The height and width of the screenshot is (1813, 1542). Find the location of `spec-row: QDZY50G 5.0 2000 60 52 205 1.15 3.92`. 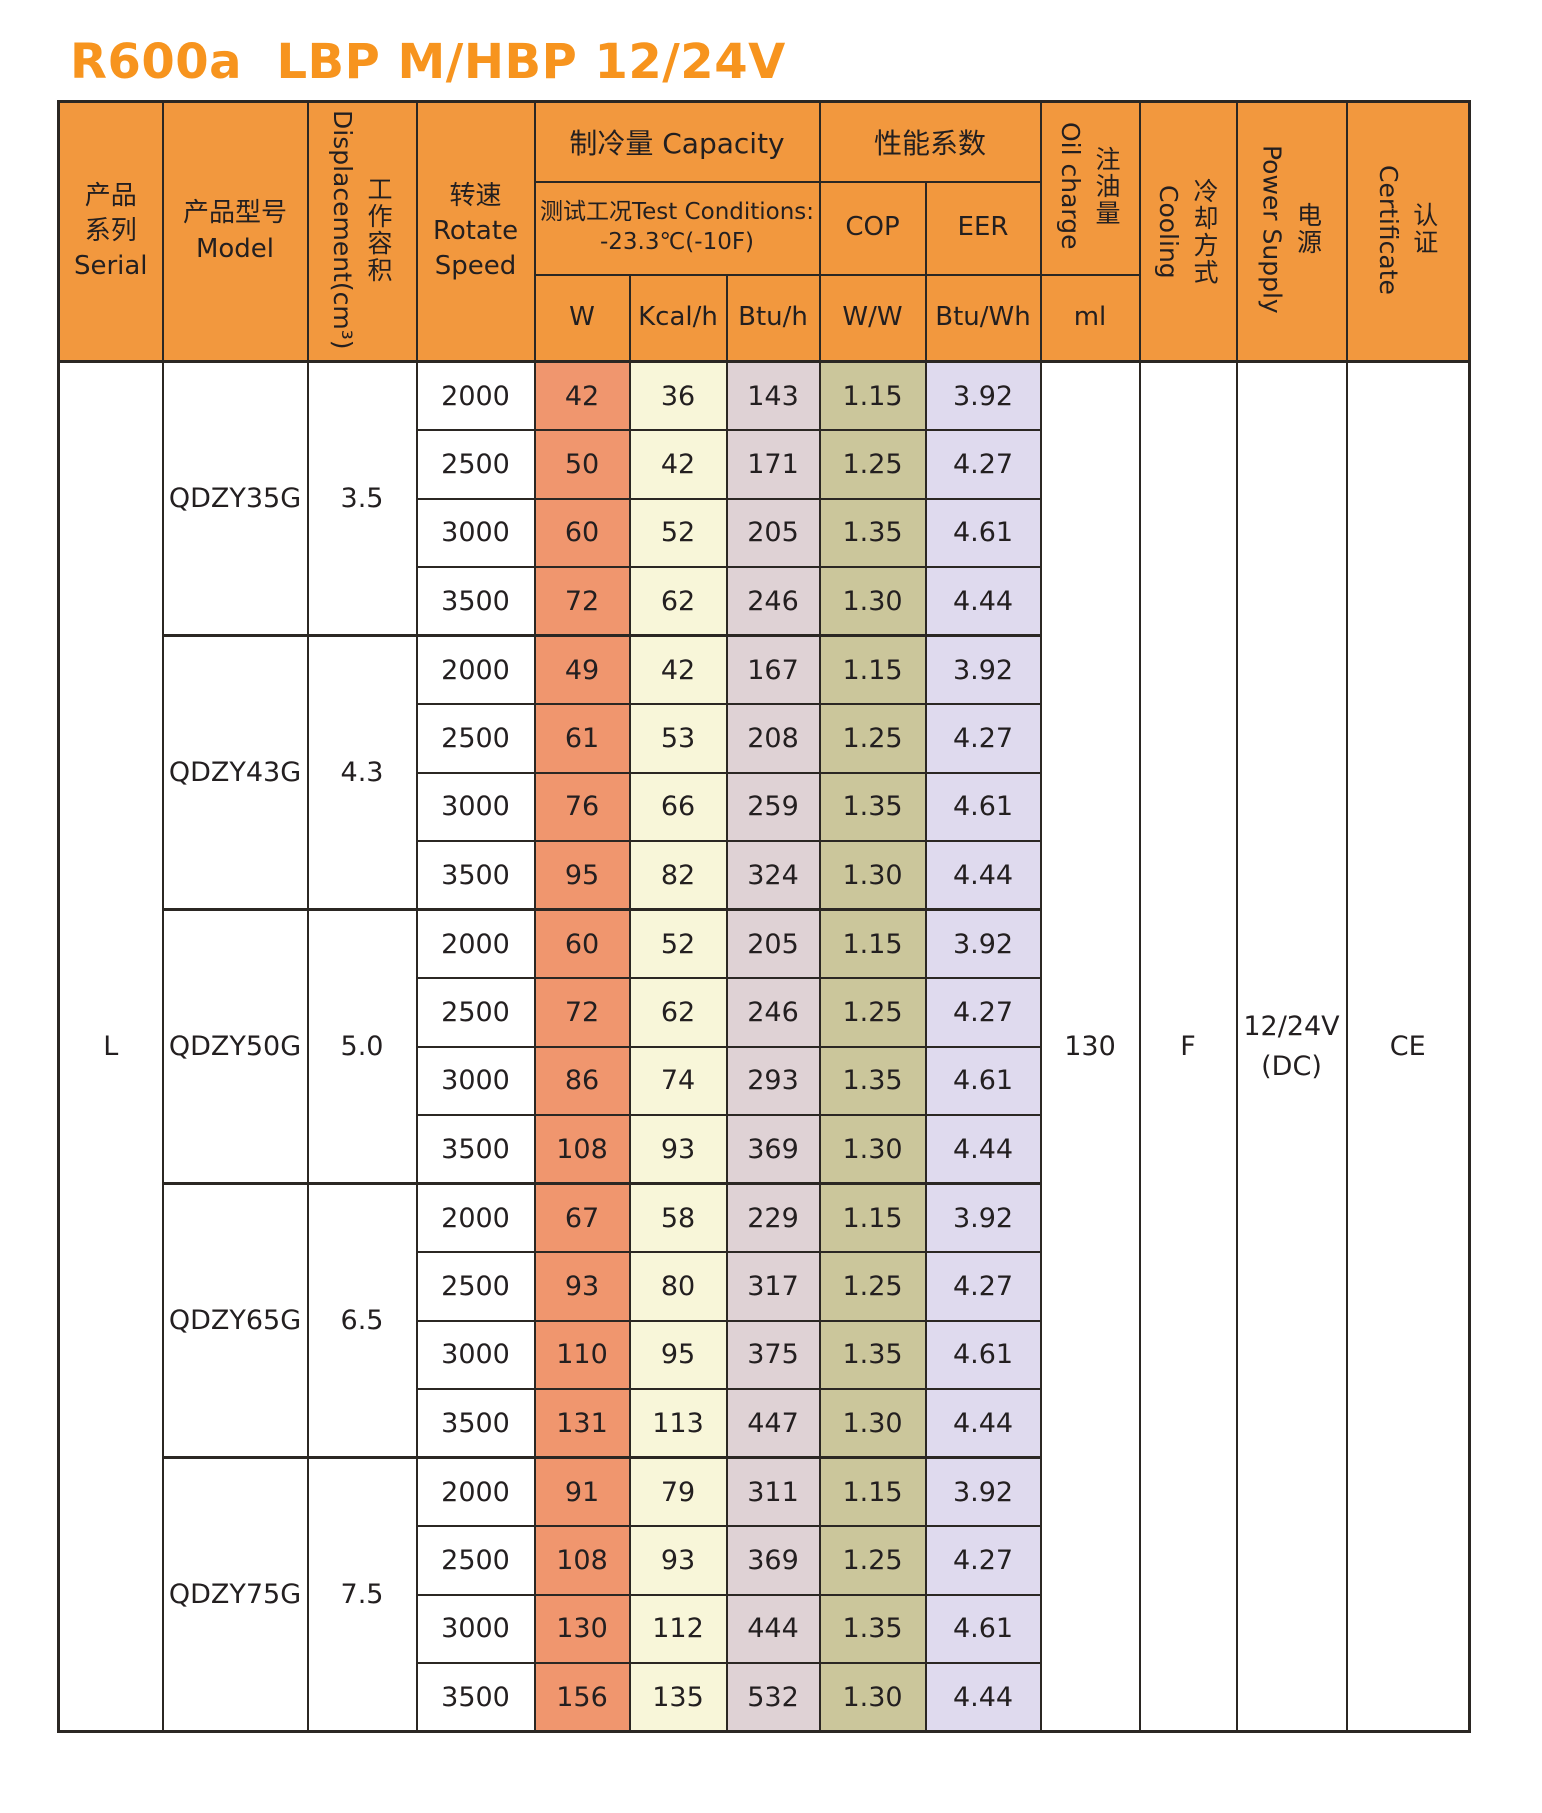

spec-row: QDZY50G 5.0 2000 60 52 205 1.15 3.92 is located at coordinates (764, 1046).